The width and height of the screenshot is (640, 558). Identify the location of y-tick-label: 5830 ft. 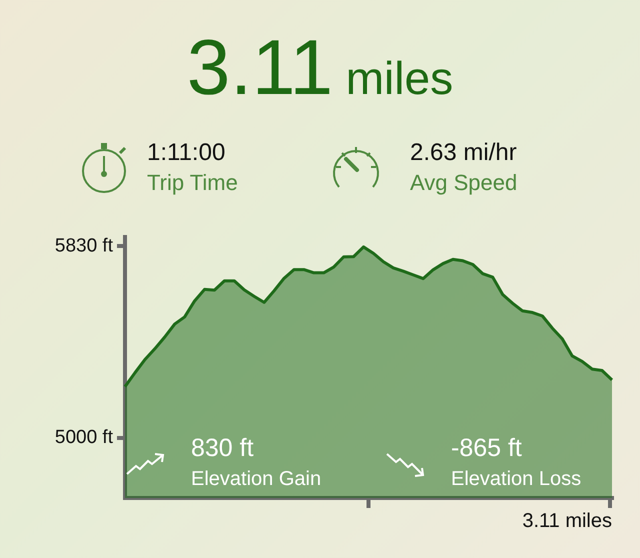
(84, 245).